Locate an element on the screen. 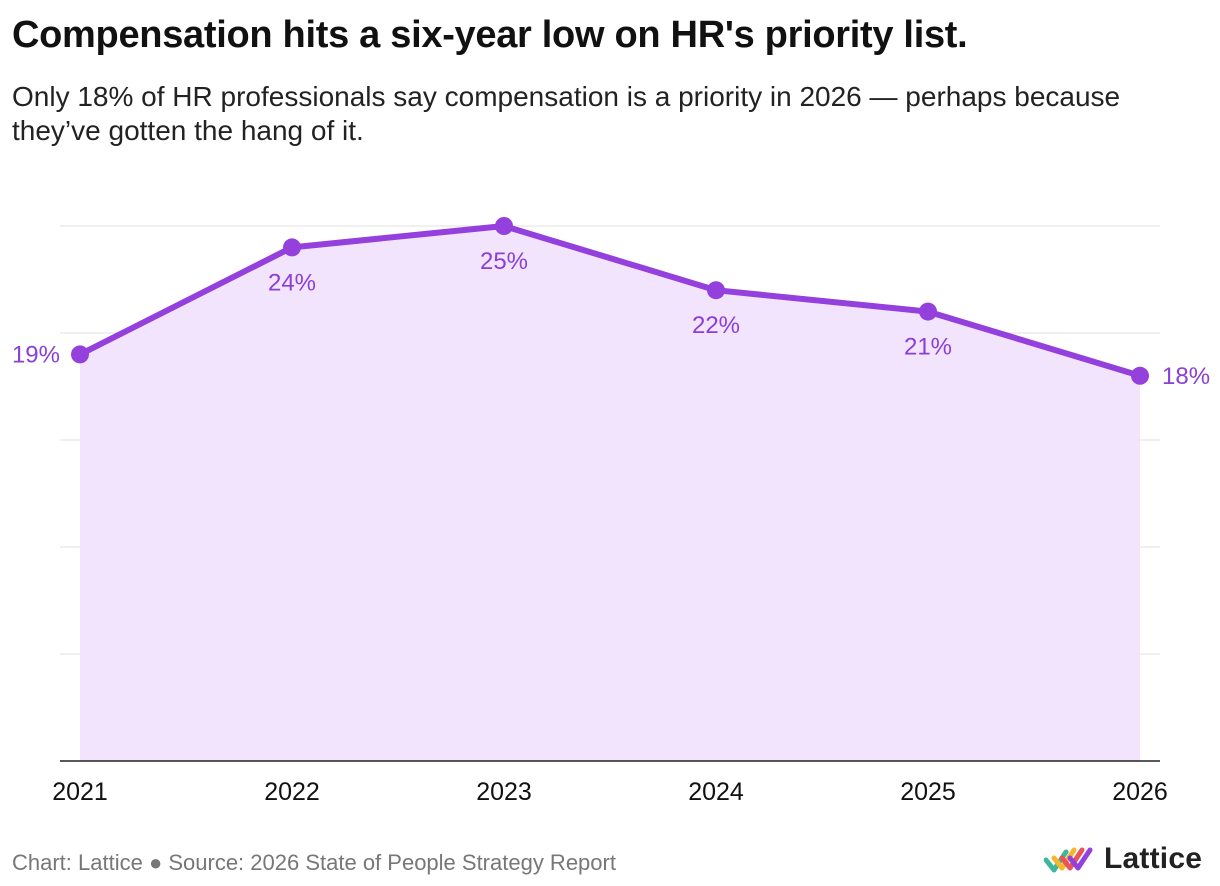 This screenshot has height=886, width=1220. data-point-2024 is located at coordinates (716, 290).